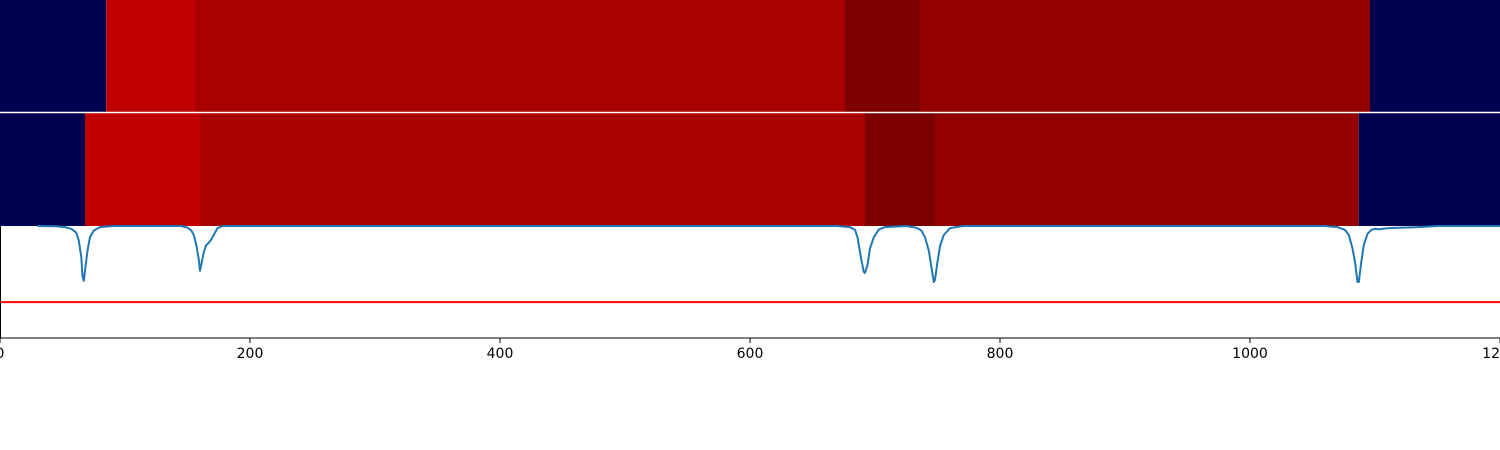 The image size is (1500, 450). I want to click on x-tick-label: 1200, so click(1491, 354).